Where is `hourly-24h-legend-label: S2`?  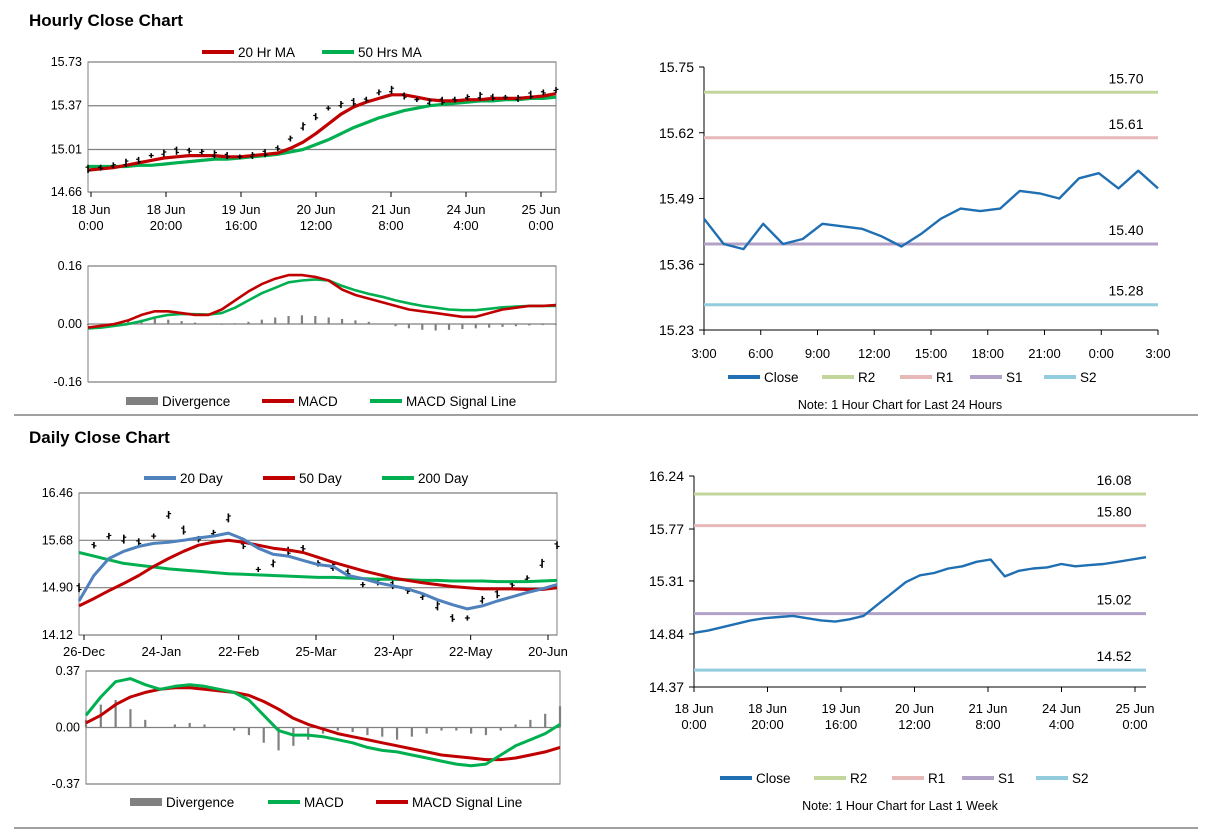 hourly-24h-legend-label: S2 is located at coordinates (1088, 377).